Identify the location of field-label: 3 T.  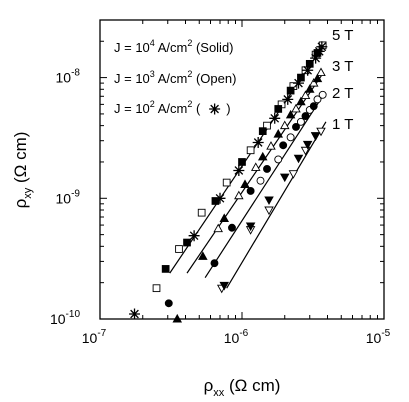
(342, 66).